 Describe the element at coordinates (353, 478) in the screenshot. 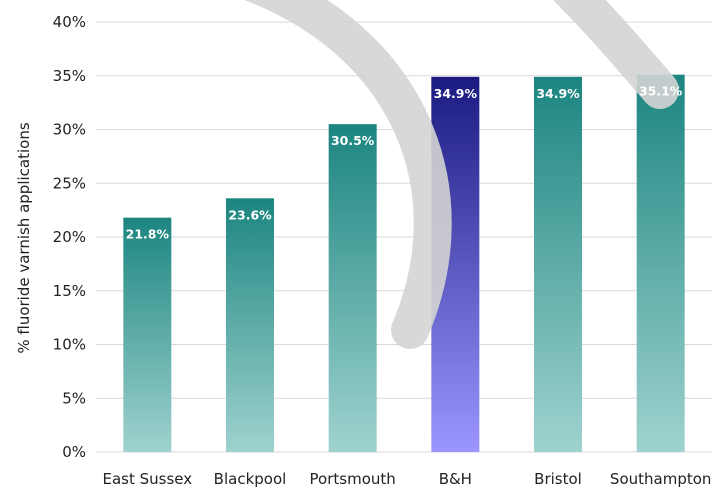

I see `x-category-label: Portsmouth` at that location.